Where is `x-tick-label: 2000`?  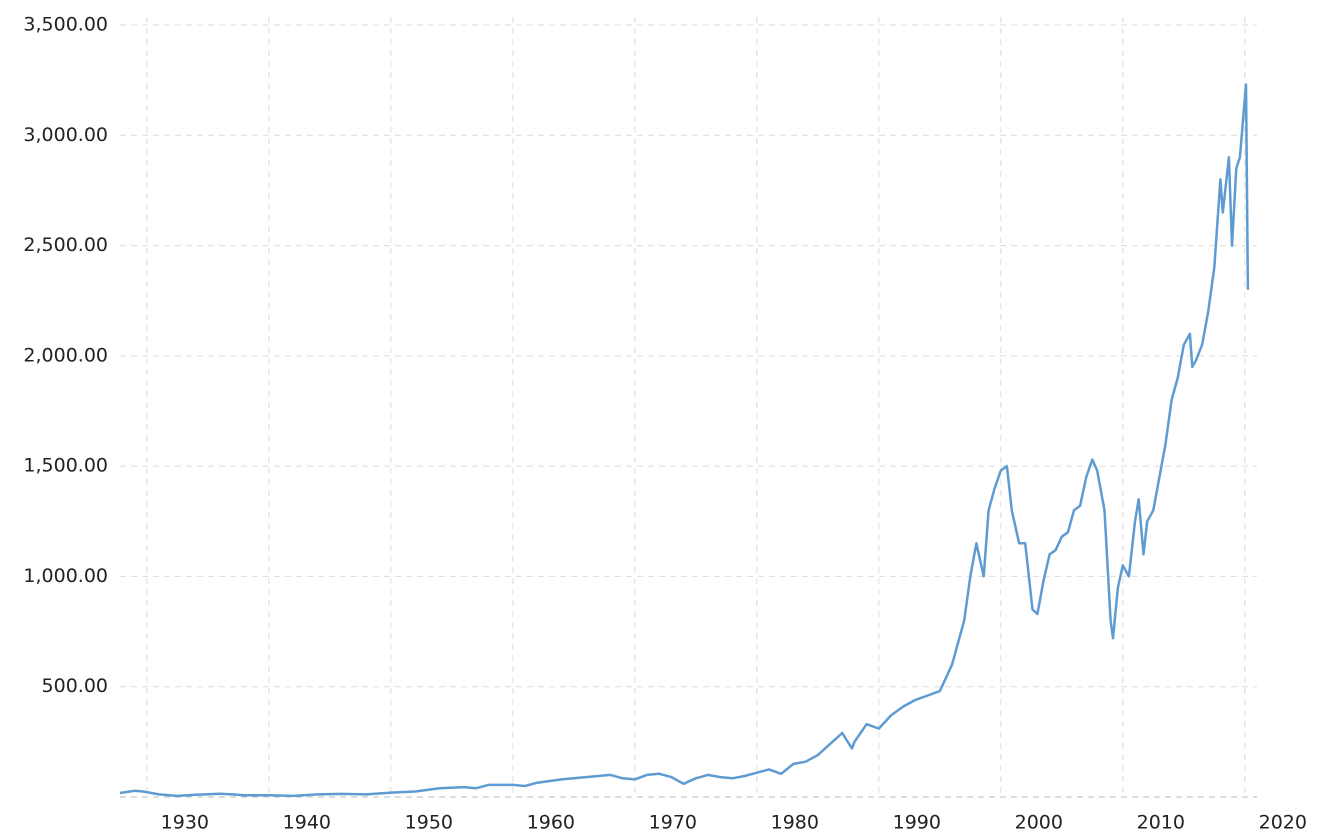 x-tick-label: 2000 is located at coordinates (1039, 823).